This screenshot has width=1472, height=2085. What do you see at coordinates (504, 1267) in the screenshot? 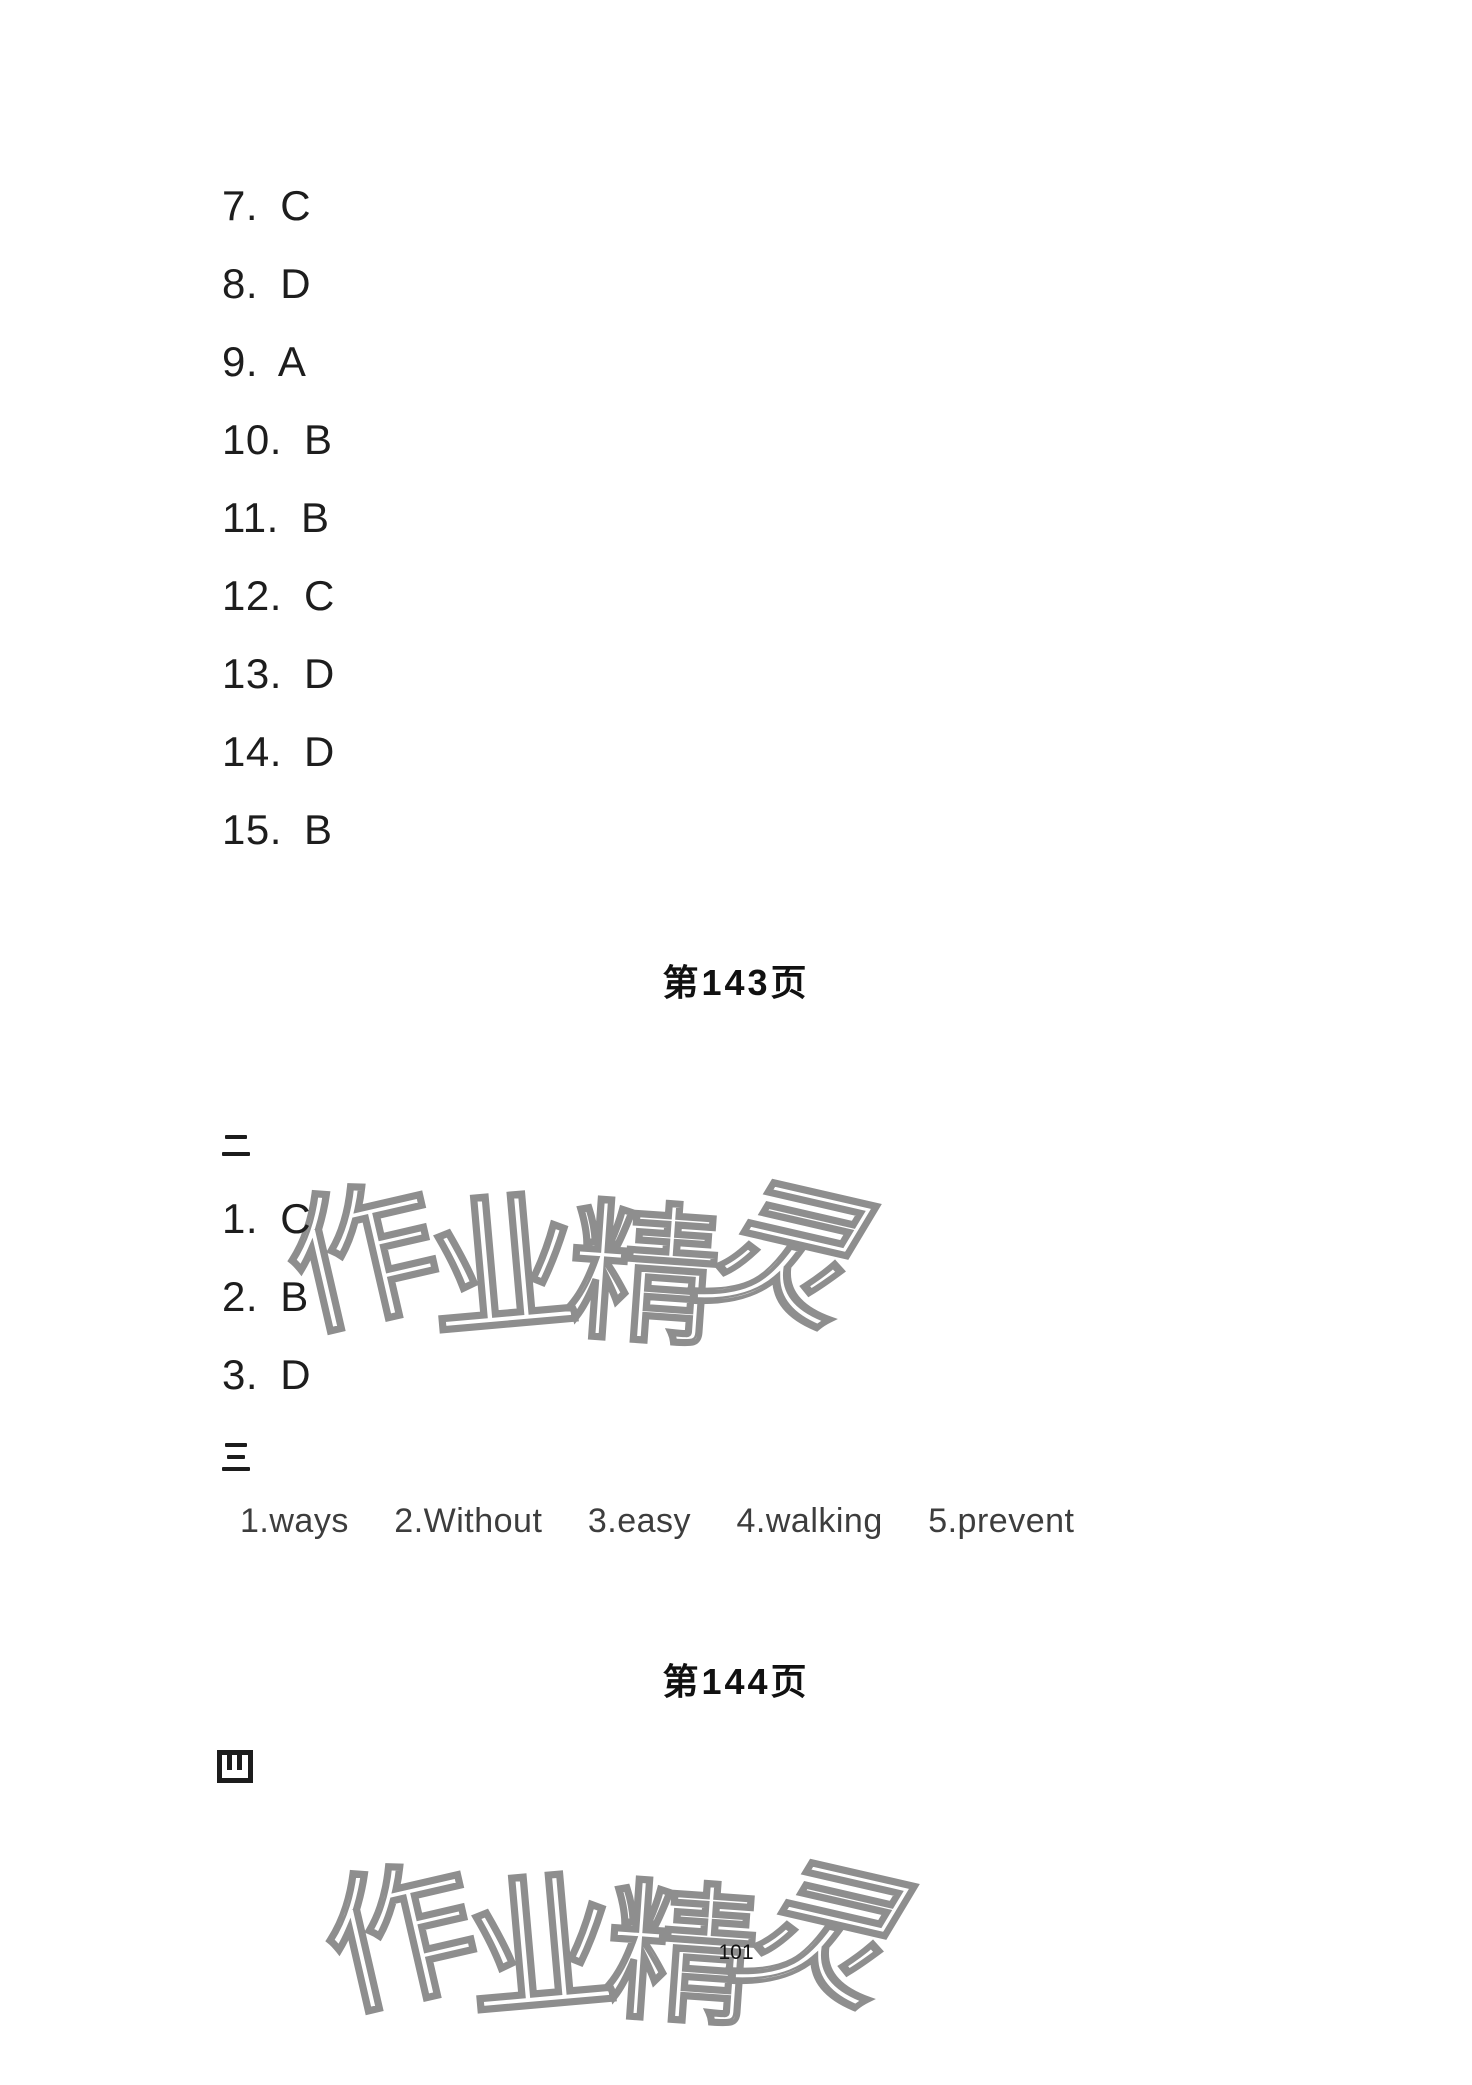
I see `watermark-char: 业` at bounding box center [504, 1267].